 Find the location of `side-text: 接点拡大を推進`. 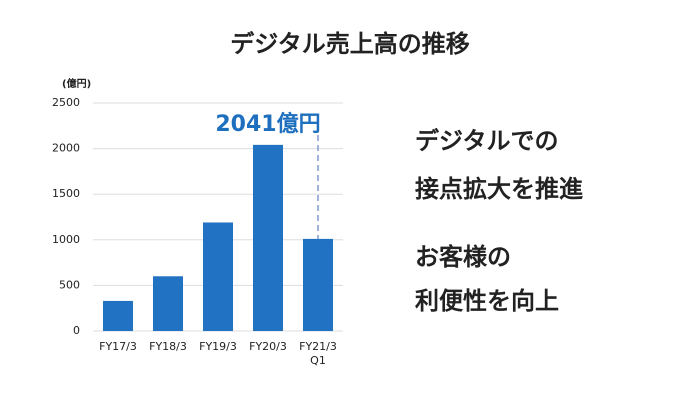

side-text: 接点拡大を推進 is located at coordinates (499, 189).